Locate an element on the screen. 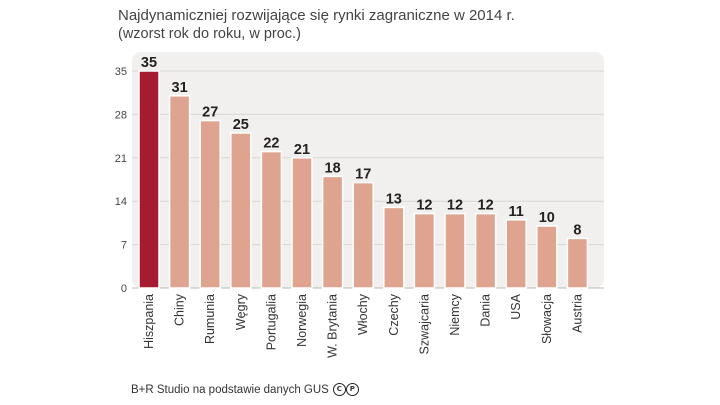 The image size is (720, 405). y-tick-label: 0 is located at coordinates (124, 289).